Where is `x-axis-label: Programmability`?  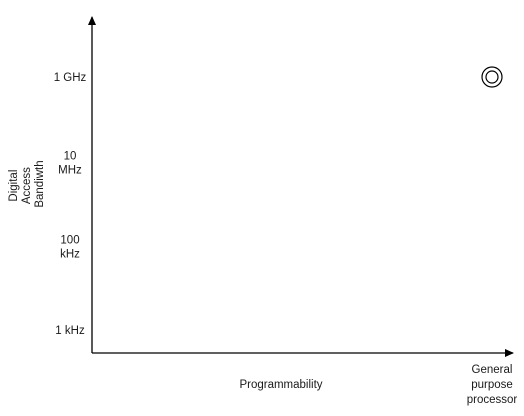
x-axis-label: Programmability is located at coordinates (280, 385).